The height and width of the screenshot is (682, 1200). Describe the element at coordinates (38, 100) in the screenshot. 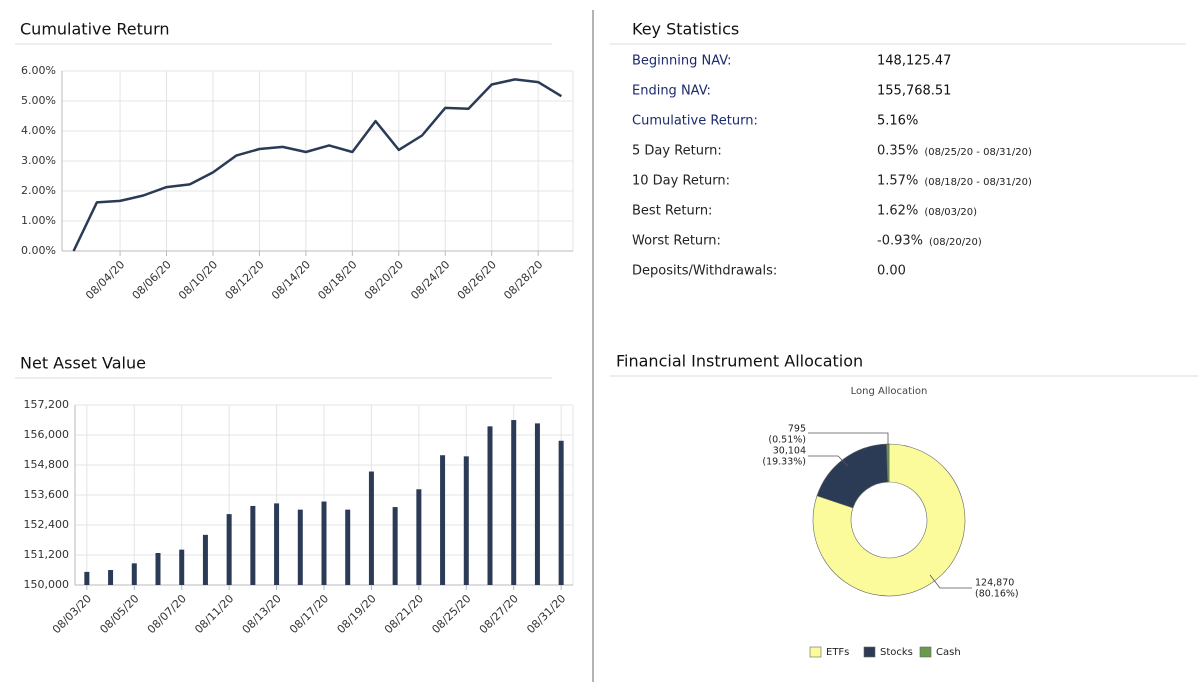

I see `y-tick-label: 5.00%` at that location.